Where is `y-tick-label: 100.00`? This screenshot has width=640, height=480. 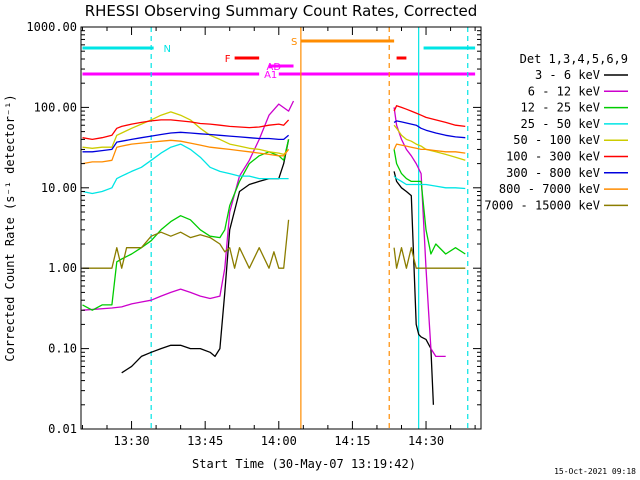 y-tick-label: 100.00 is located at coordinates (55, 107).